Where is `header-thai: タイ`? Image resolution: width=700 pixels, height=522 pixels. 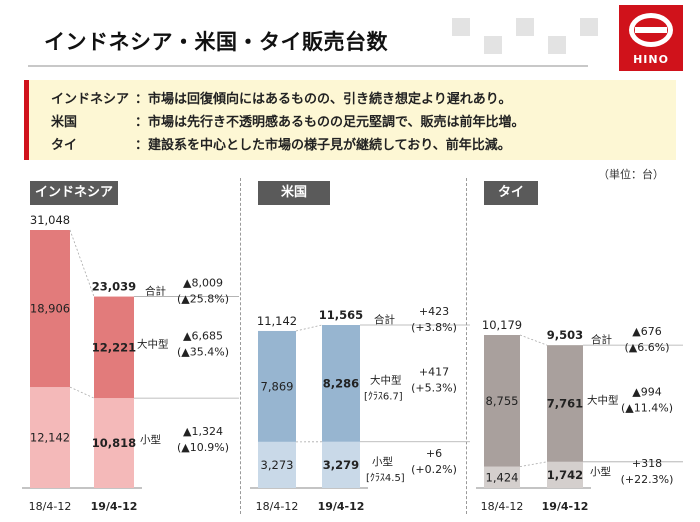
header-thai: タイ is located at coordinates (511, 193).